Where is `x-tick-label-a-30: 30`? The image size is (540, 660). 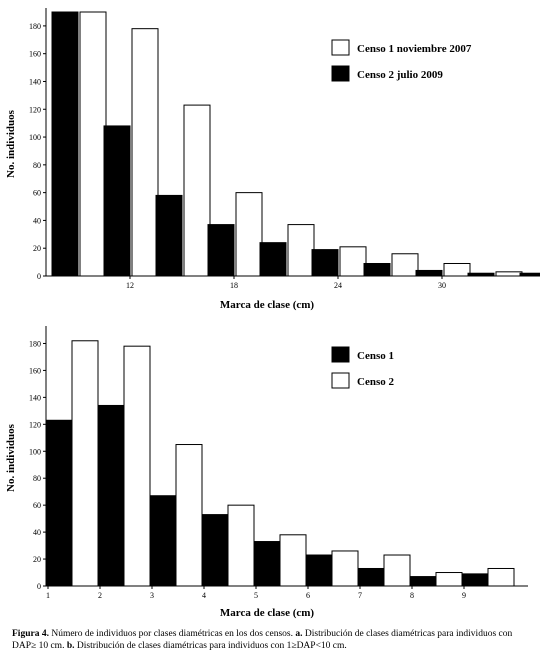 x-tick-label-a-30: 30 is located at coordinates (442, 285).